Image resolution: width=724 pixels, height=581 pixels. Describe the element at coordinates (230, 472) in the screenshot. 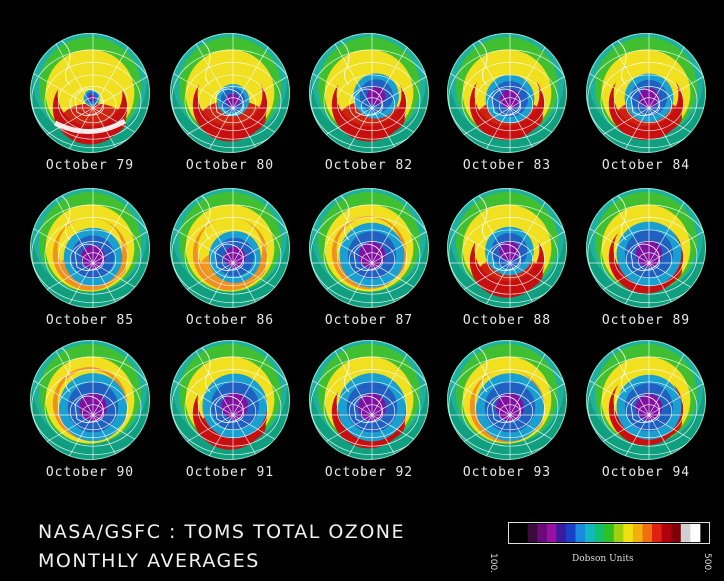

I see `map-month-label: October 91` at that location.